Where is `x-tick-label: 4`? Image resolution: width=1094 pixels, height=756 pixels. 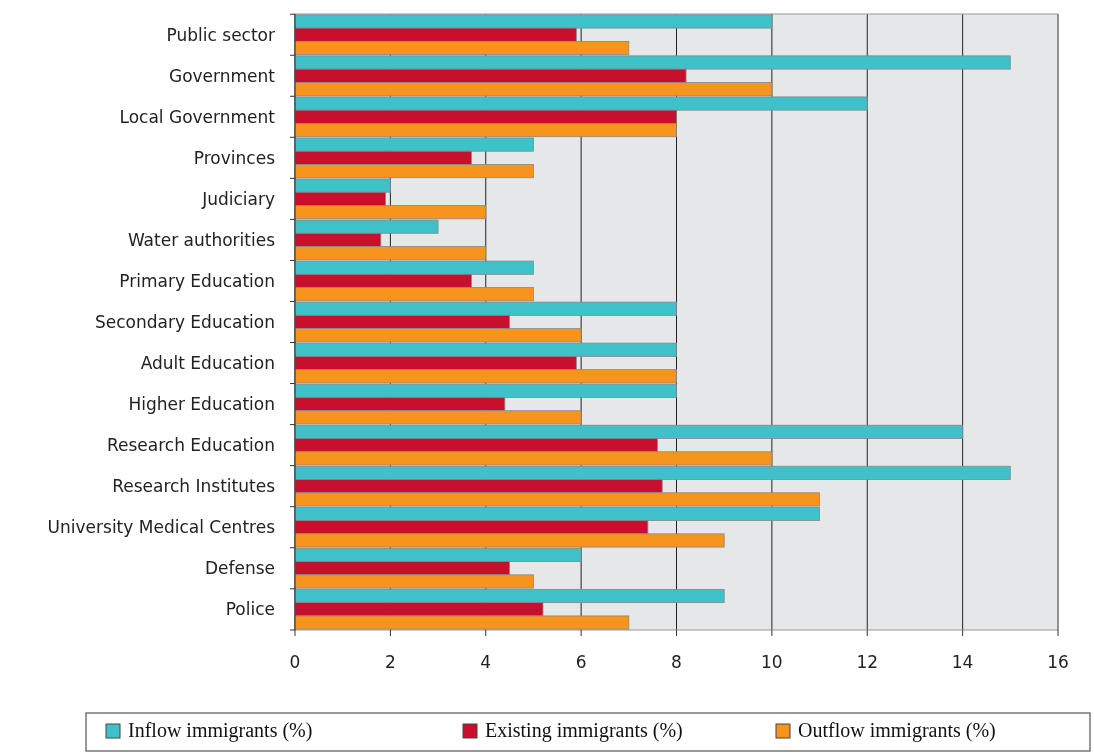
x-tick-label: 4 is located at coordinates (486, 662).